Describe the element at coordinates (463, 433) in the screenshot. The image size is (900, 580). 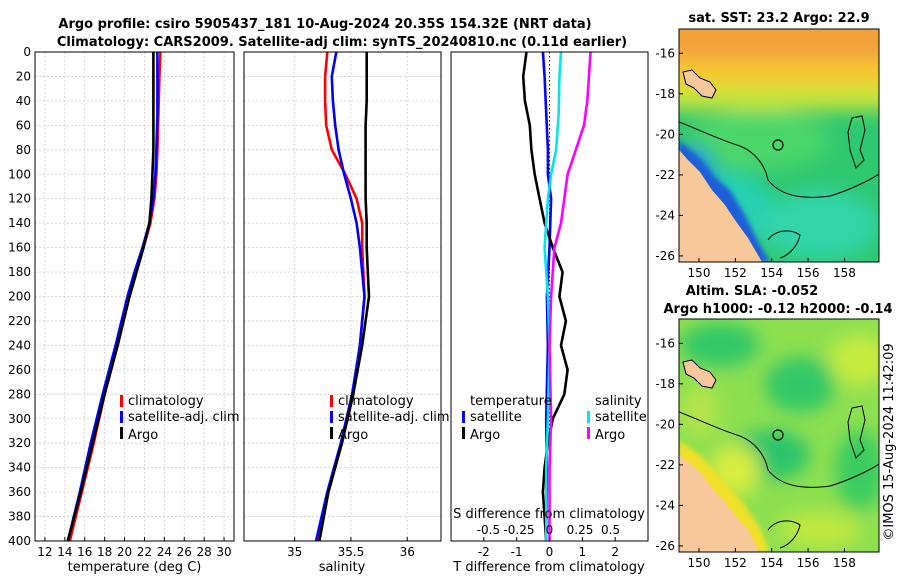
I see `legend-swatch-temp-argo` at that location.